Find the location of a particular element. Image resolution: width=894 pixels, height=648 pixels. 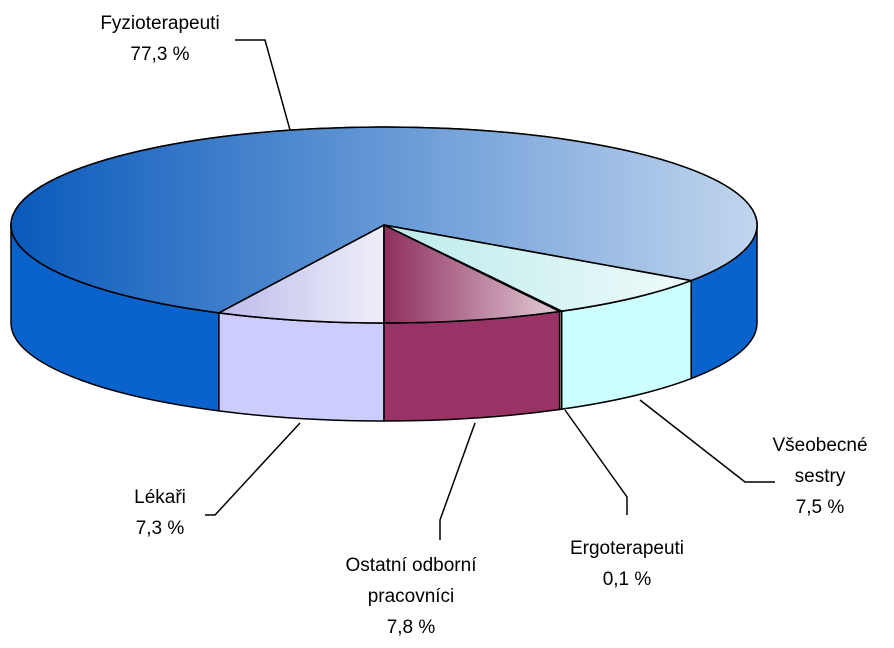

category-name: Ostatní odborní pracovníci is located at coordinates (411, 581).